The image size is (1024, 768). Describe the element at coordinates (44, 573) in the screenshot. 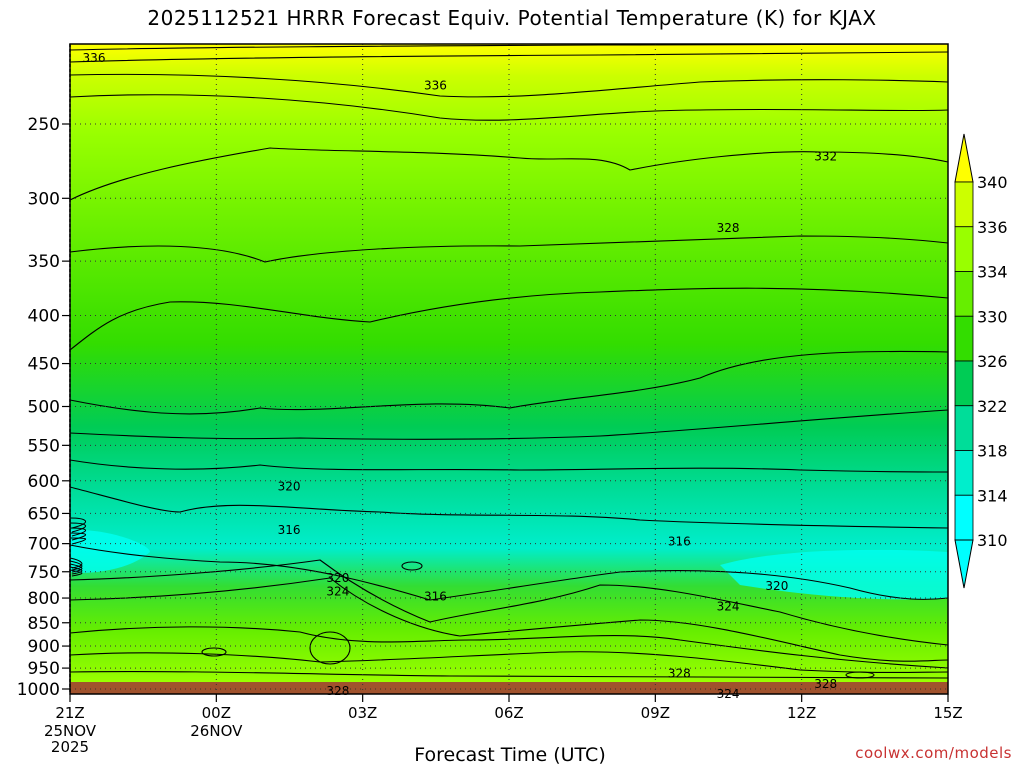

I see `y-tick-label: 750` at that location.